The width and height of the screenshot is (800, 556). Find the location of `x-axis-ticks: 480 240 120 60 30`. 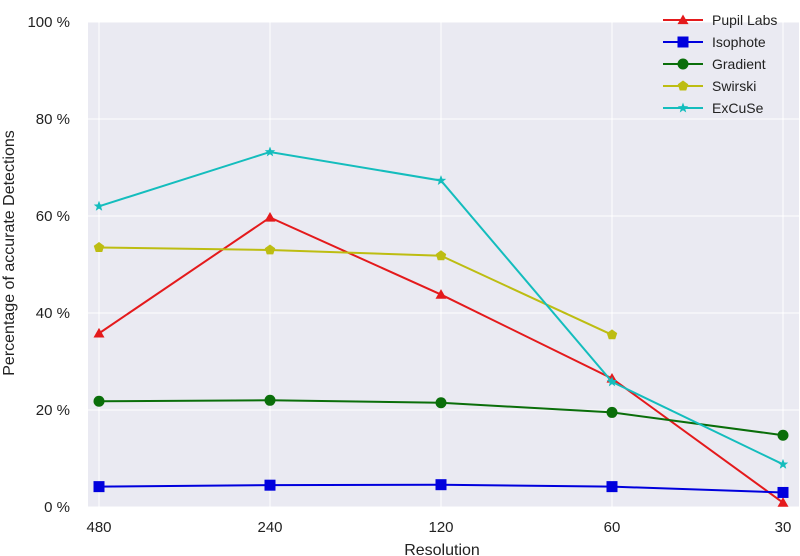

x-axis-ticks: 480 240 120 60 30 is located at coordinates (438, 527).